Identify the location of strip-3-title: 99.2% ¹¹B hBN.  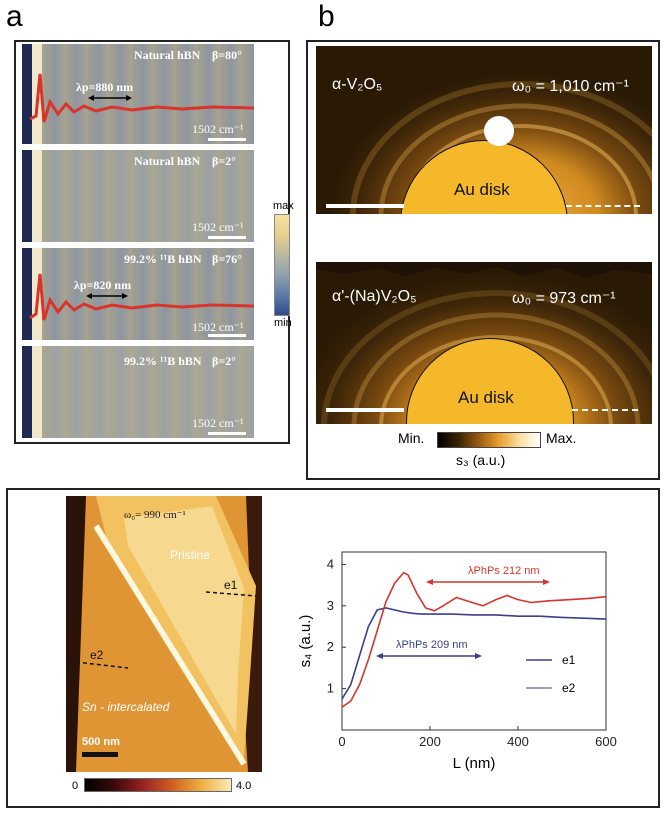
(163, 259).